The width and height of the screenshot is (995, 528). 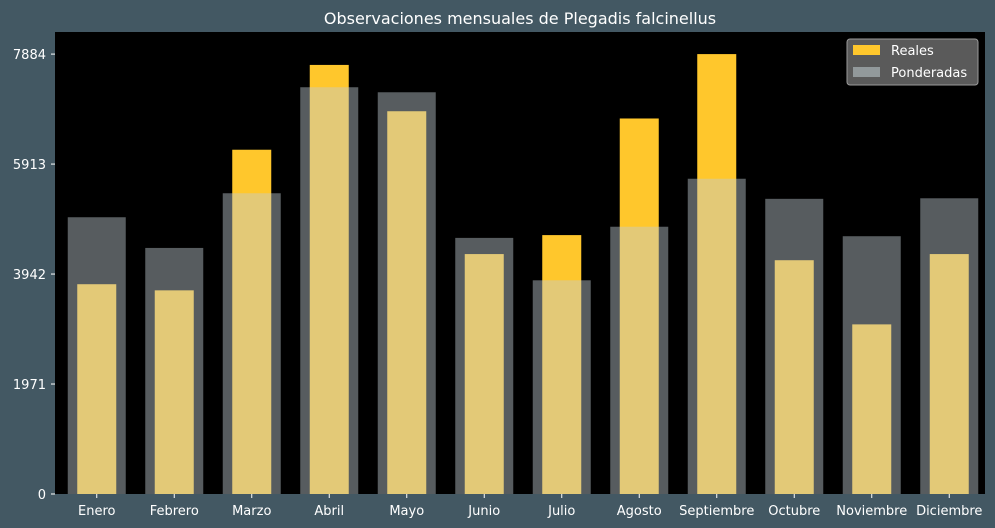 What do you see at coordinates (407, 303) in the screenshot?
I see `bar-reales-mayo` at bounding box center [407, 303].